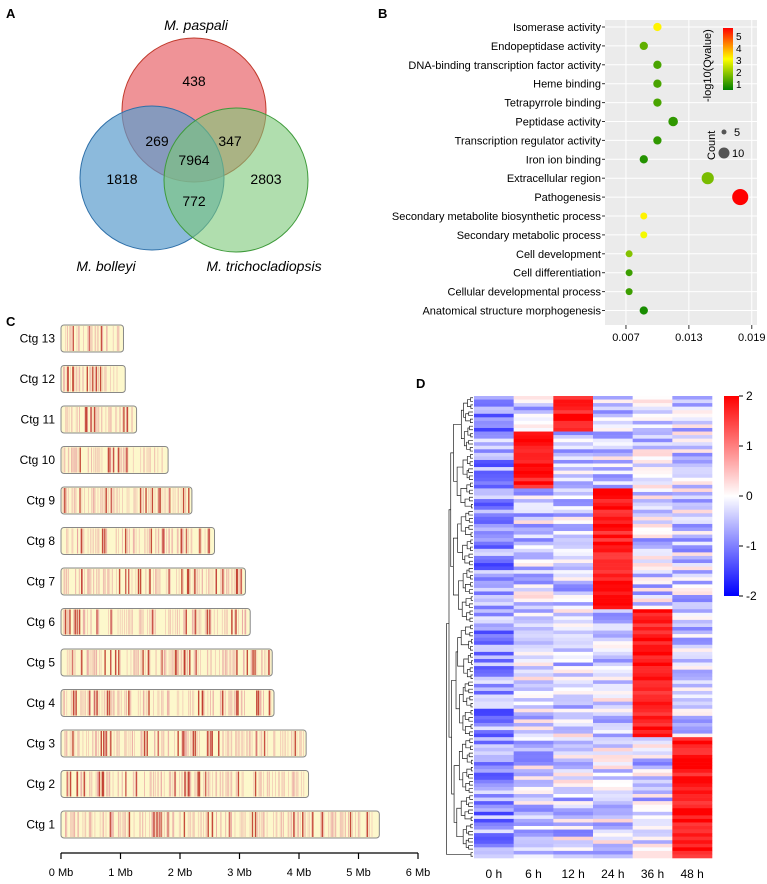  What do you see at coordinates (11, 13) in the screenshot?
I see `panel-label-a: A` at bounding box center [11, 13].